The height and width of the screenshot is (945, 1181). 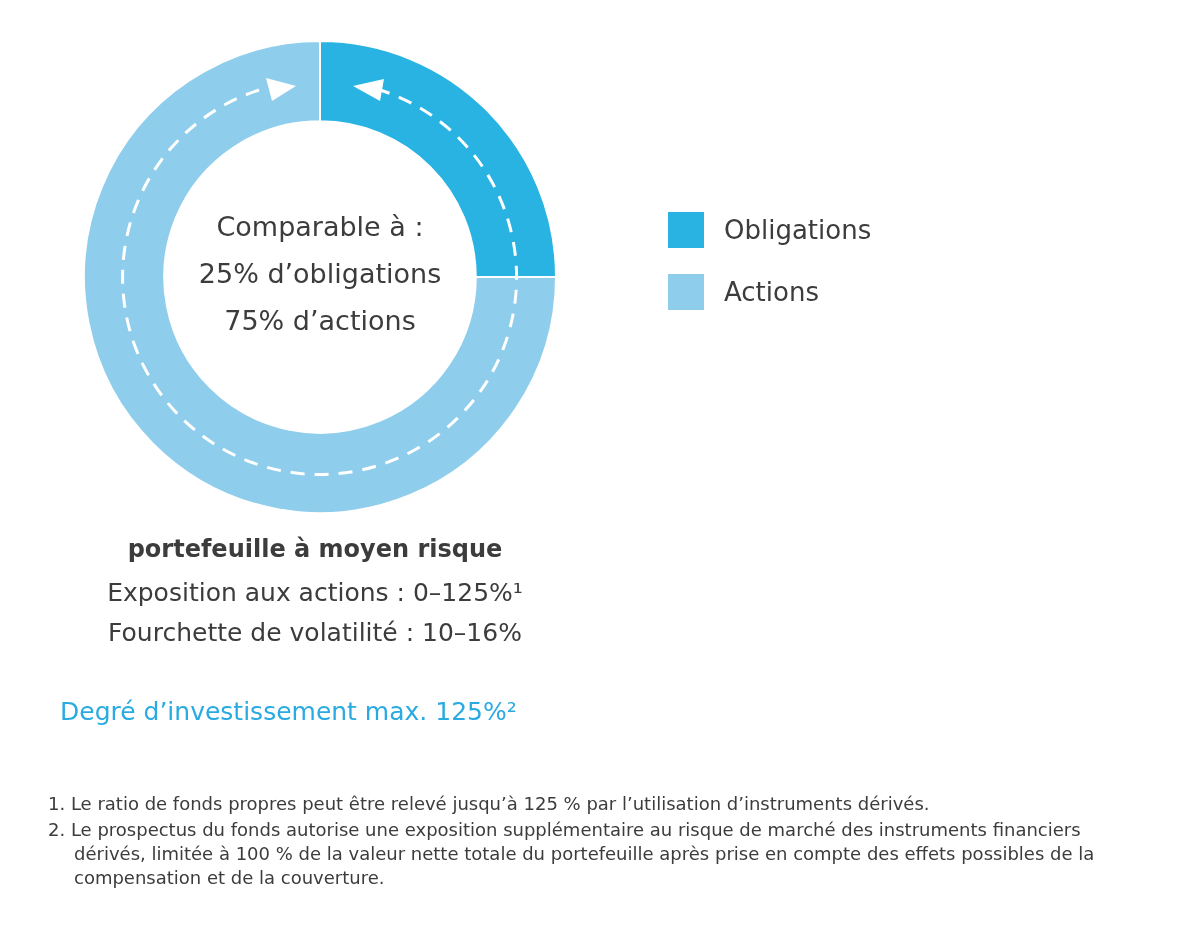 What do you see at coordinates (320, 227) in the screenshot?
I see `text: Comparable à :` at bounding box center [320, 227].